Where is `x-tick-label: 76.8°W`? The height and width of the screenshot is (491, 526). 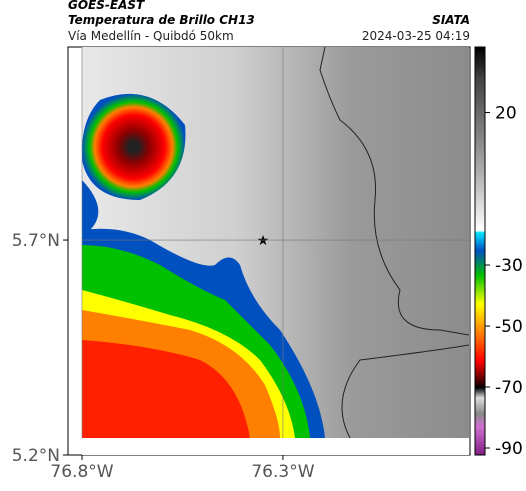 x-tick-label: 76.8°W is located at coordinates (81, 472).